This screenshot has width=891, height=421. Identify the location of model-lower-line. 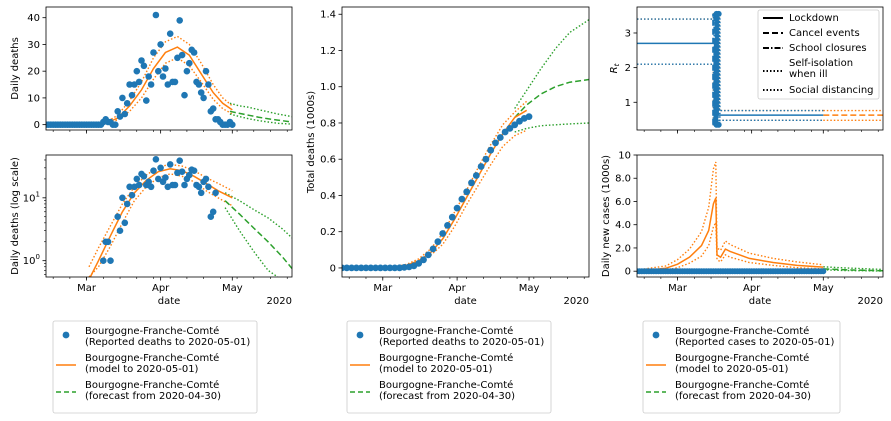
(730, 245).